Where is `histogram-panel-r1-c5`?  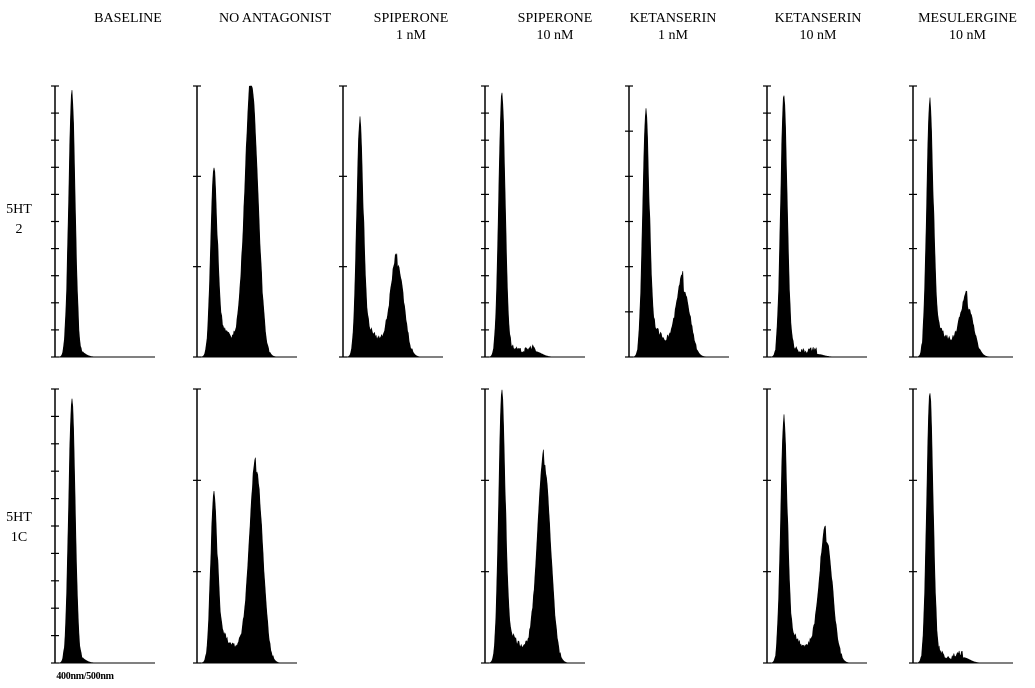 histogram-panel-r1-c5 is located at coordinates (815, 526).